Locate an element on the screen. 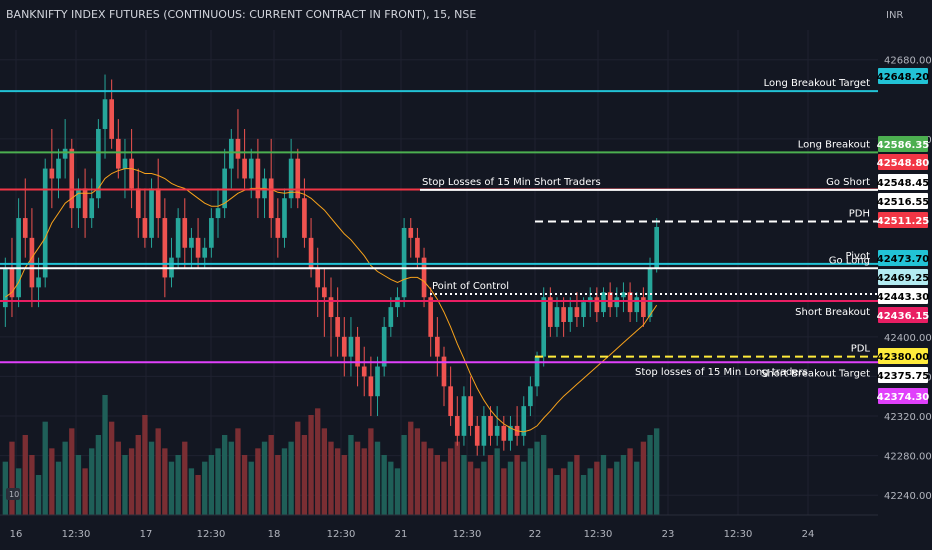 The width and height of the screenshot is (932, 550). price-tag: 42375.75 is located at coordinates (903, 375).